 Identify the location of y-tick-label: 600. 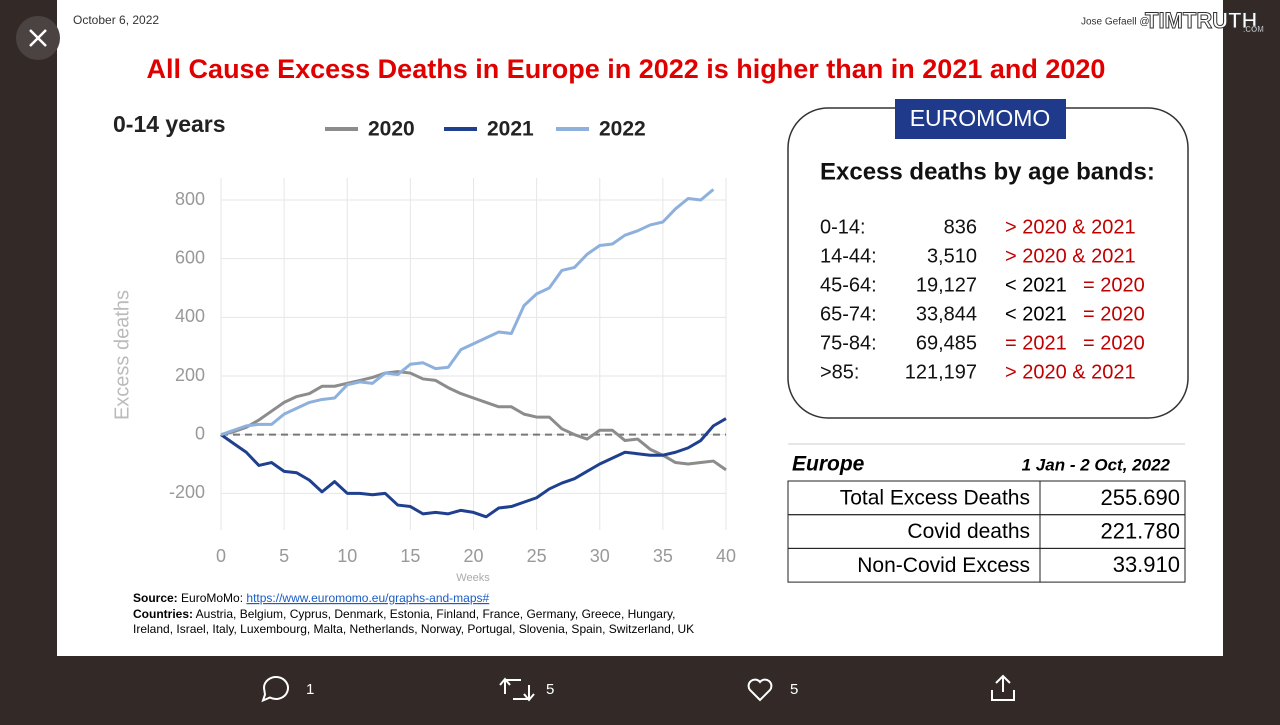
(190, 257).